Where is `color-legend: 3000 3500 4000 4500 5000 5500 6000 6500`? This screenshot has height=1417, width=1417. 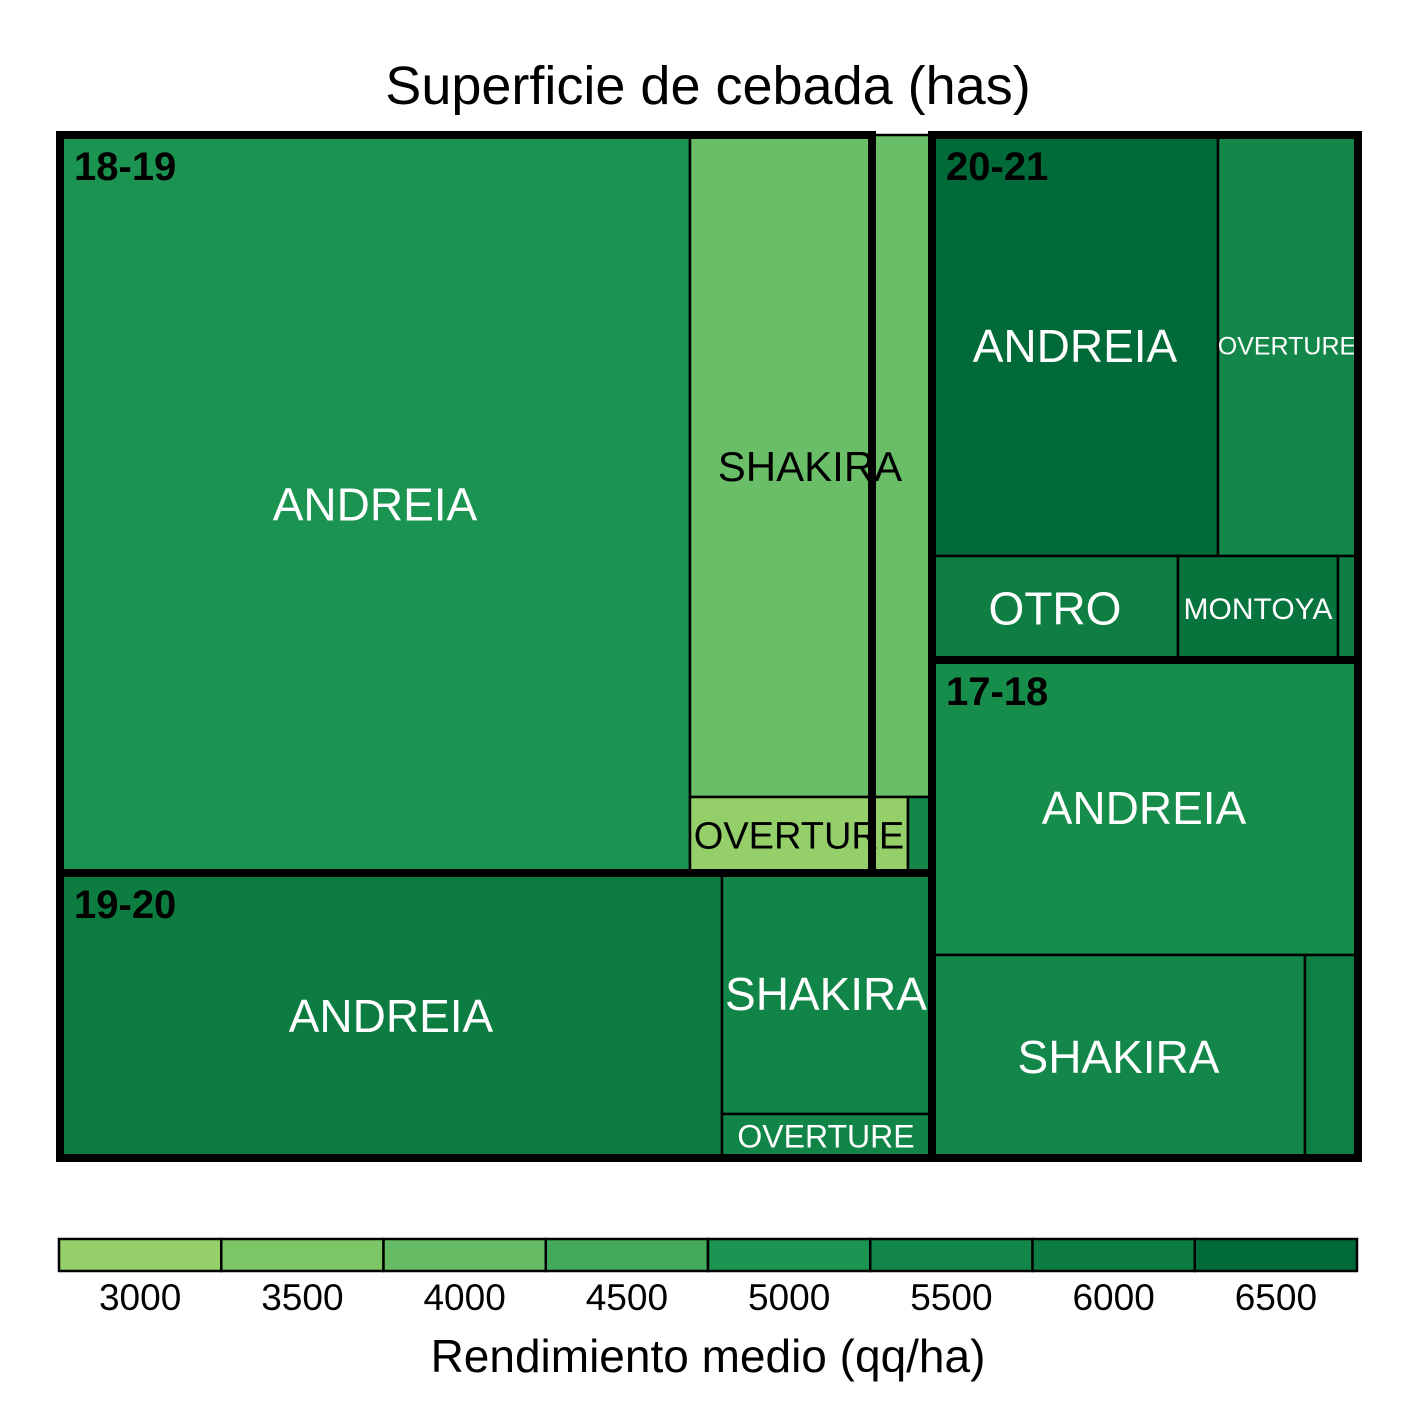
color-legend: 3000 3500 4000 4500 5000 5500 6000 6500 is located at coordinates (708, 1277).